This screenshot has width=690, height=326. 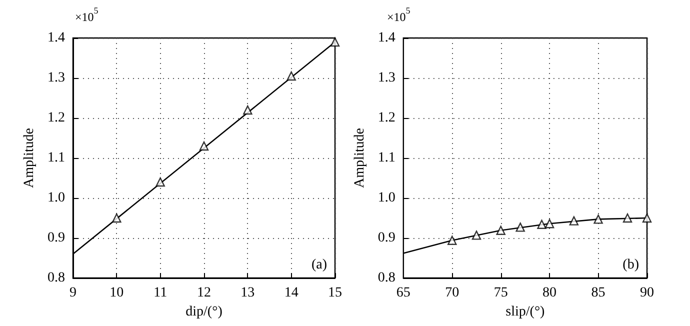 I want to click on x-tick-label: 14, so click(x=291, y=293).